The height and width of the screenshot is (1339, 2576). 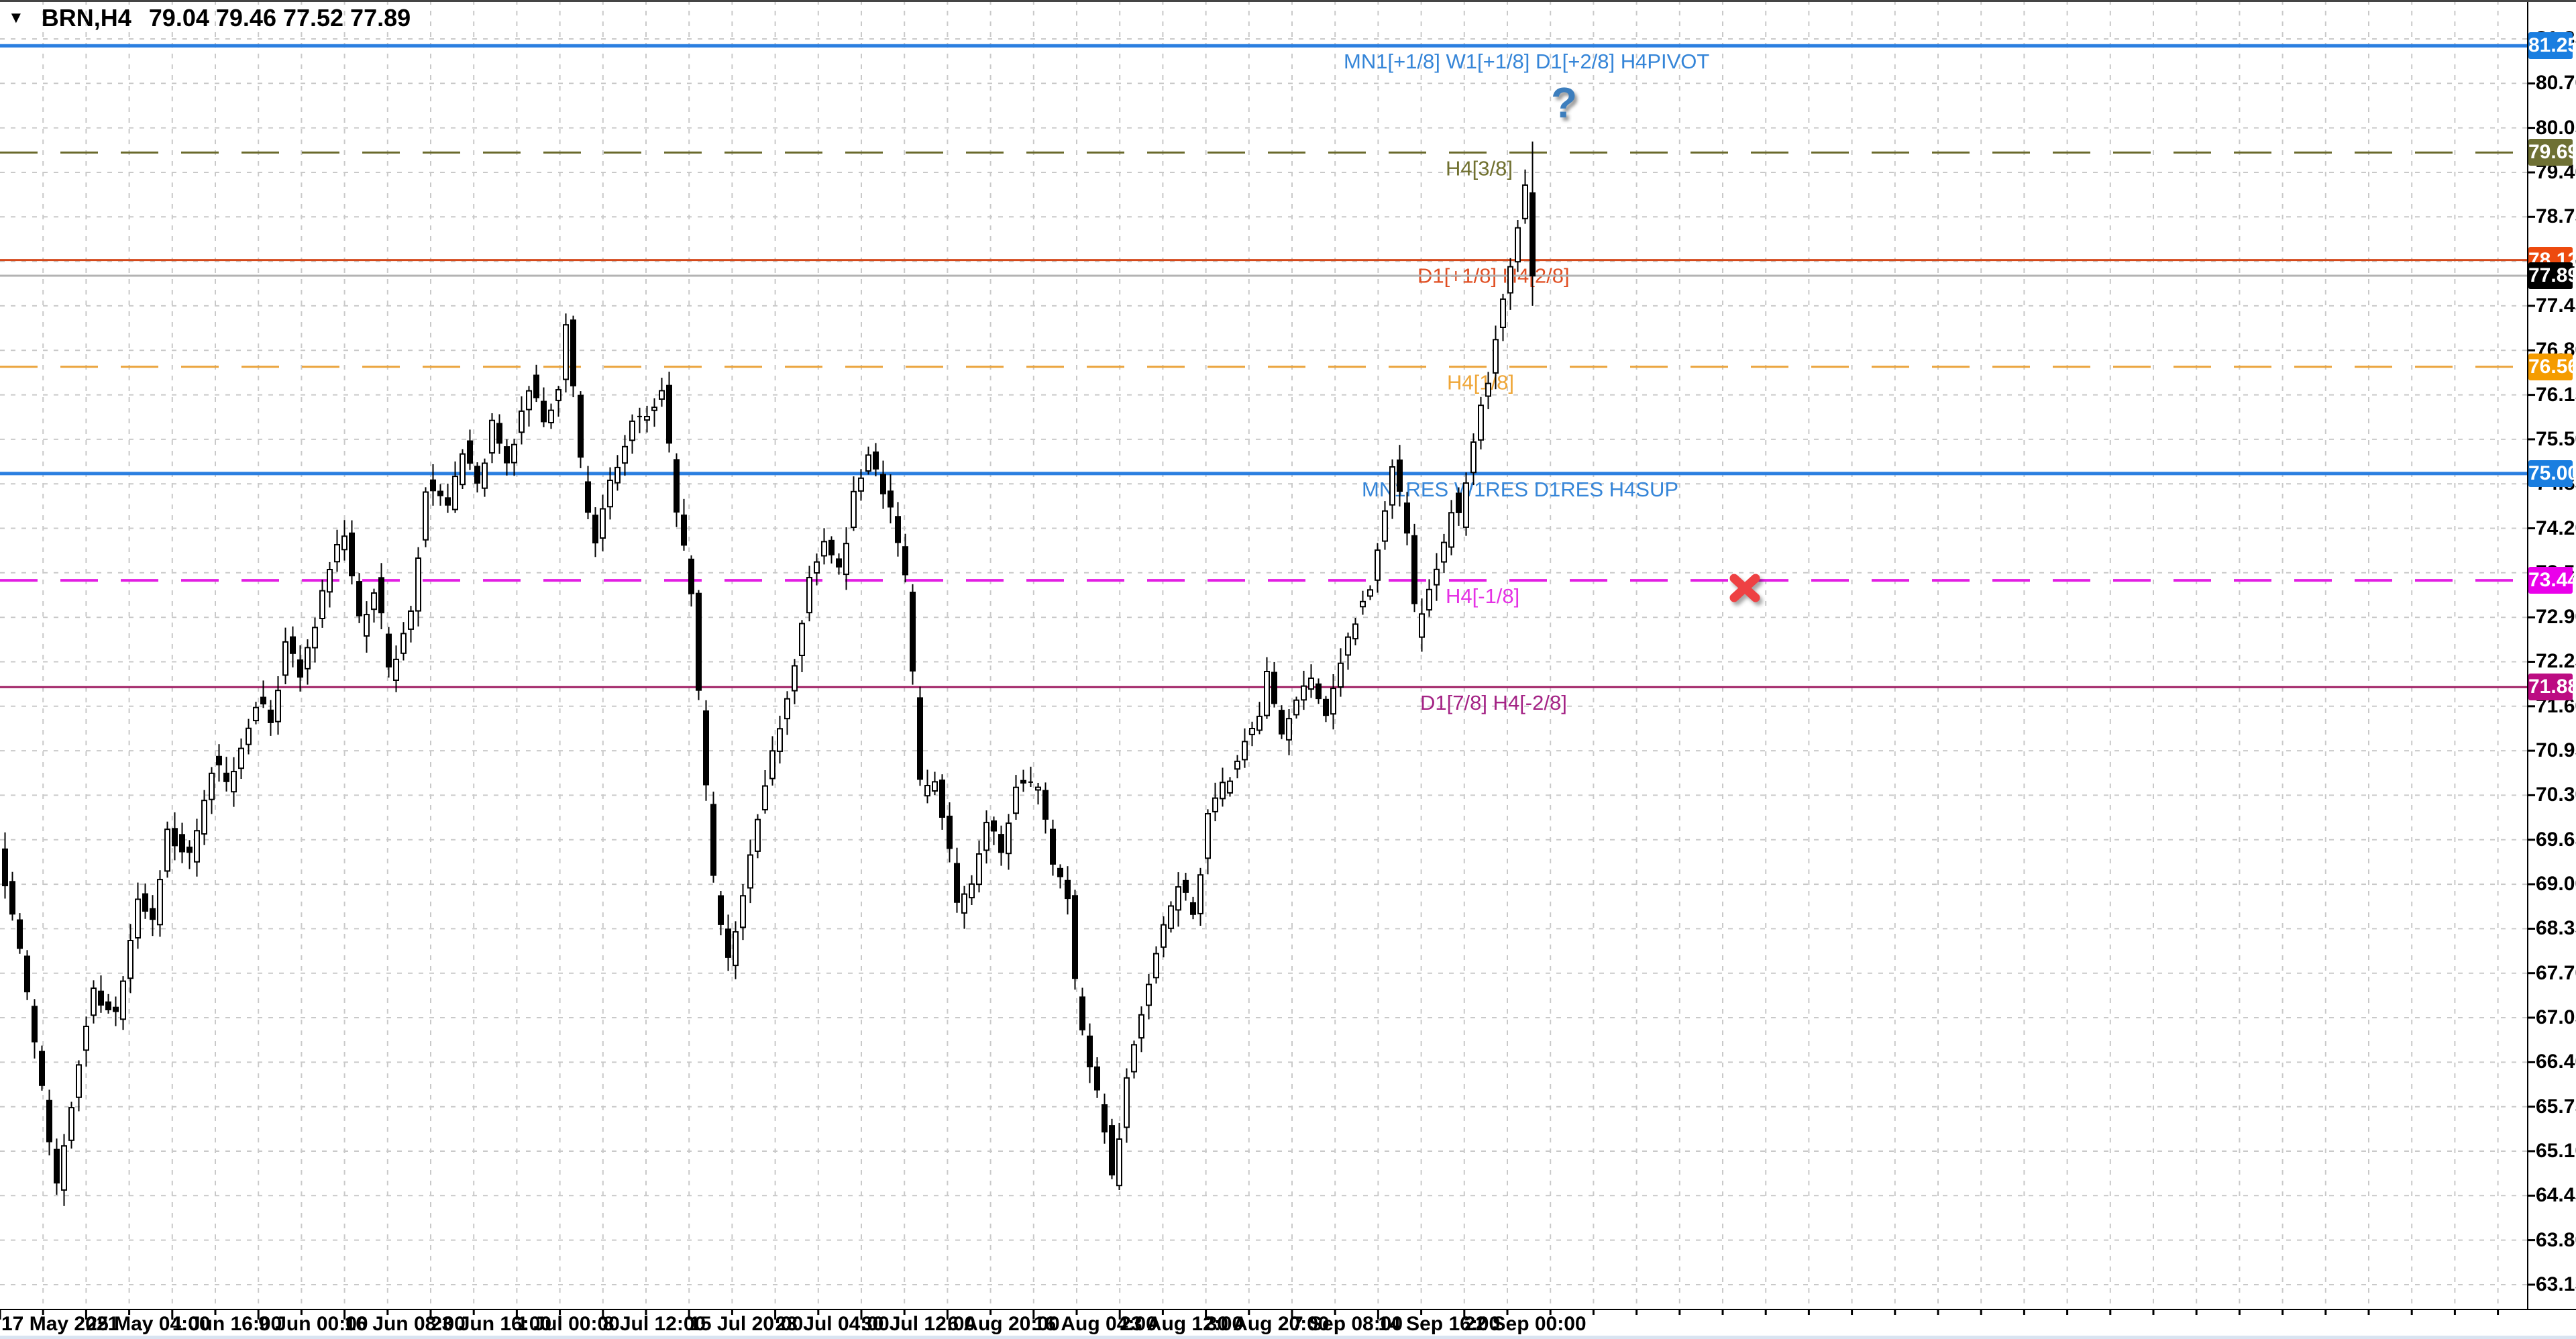 What do you see at coordinates (654, 1324) in the screenshot?
I see `time-tick-label: 8 Jul 12:00` at bounding box center [654, 1324].